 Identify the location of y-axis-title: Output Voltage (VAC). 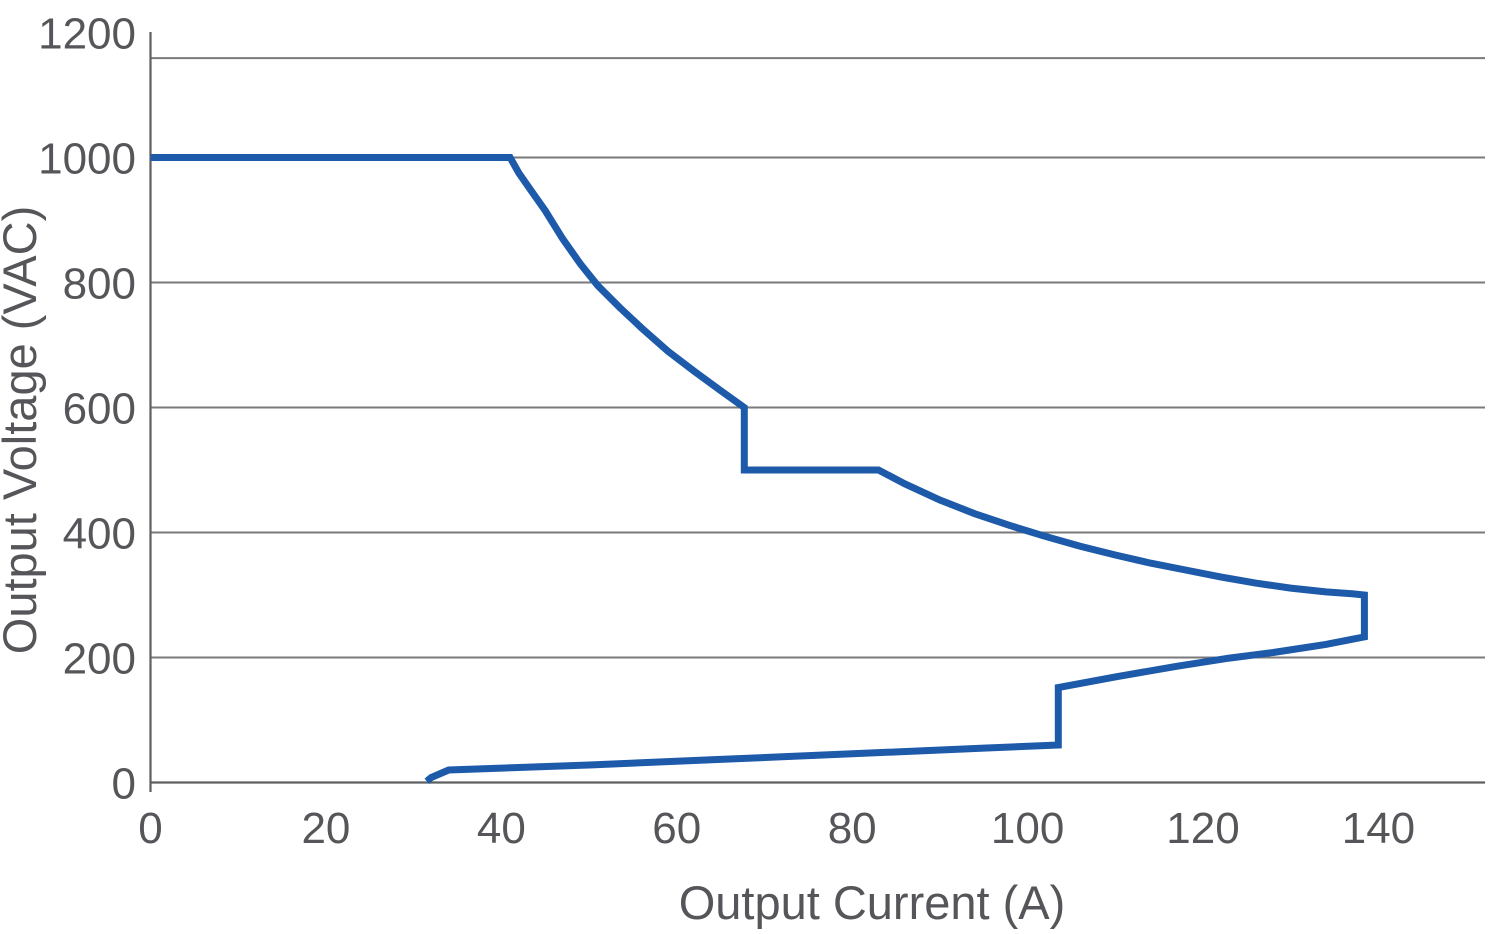
(23, 430).